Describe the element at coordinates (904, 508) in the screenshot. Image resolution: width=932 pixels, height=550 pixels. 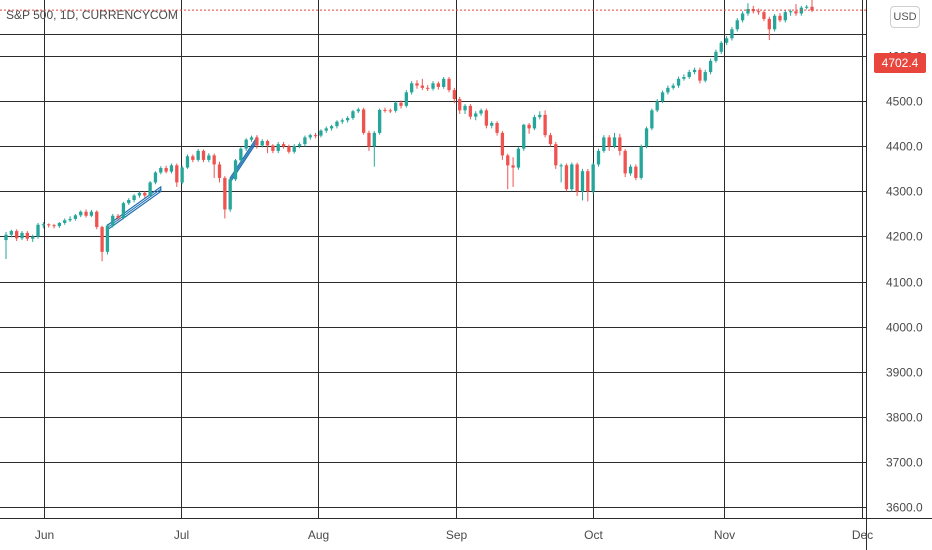
I see `y-tick-label: 3600.0` at that location.